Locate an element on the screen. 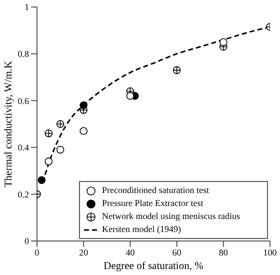  x-tick-label: 40 is located at coordinates (131, 252).